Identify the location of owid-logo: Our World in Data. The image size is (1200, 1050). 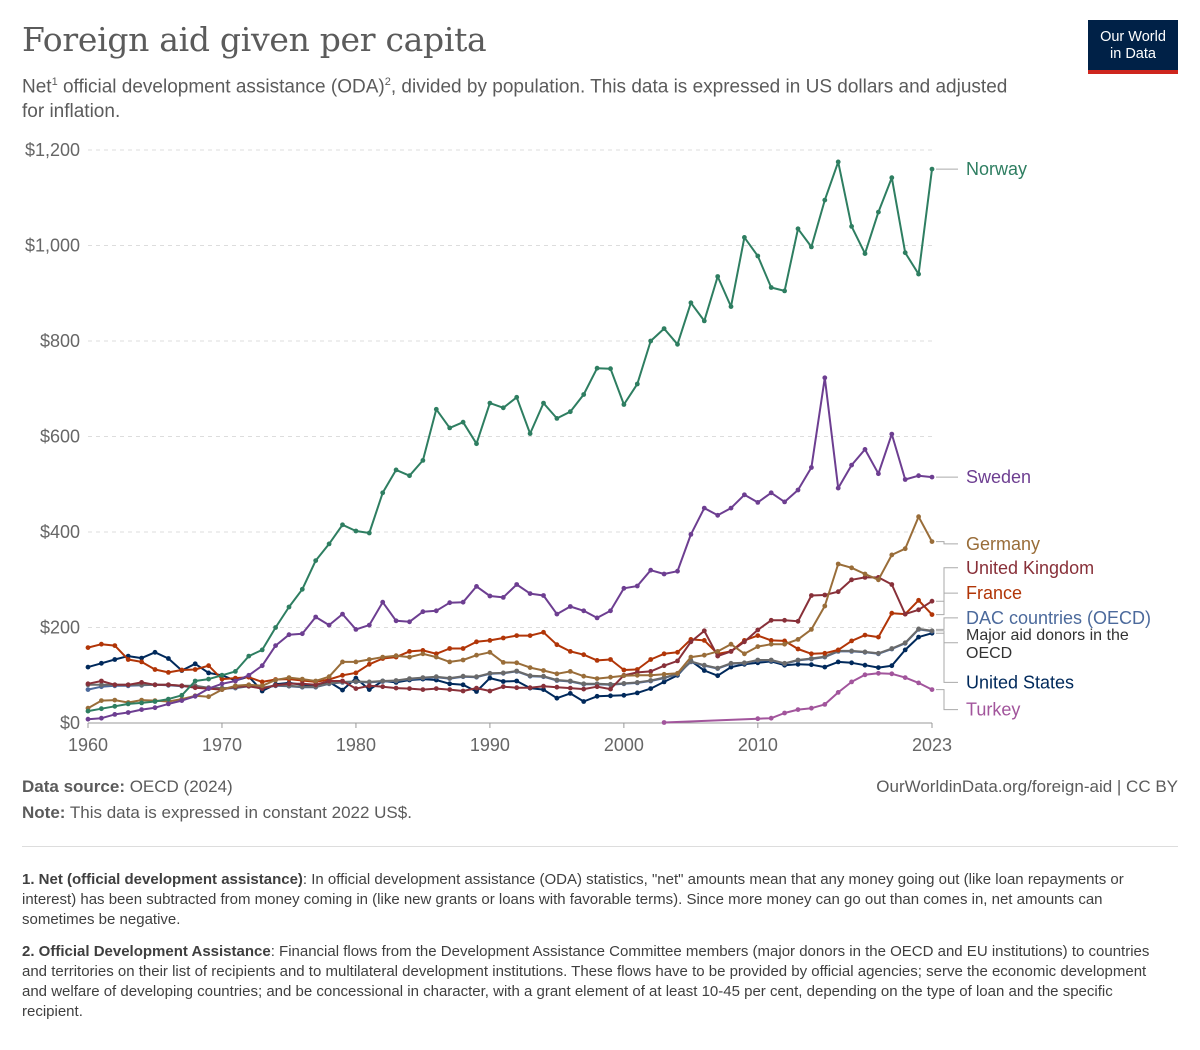
(1133, 47).